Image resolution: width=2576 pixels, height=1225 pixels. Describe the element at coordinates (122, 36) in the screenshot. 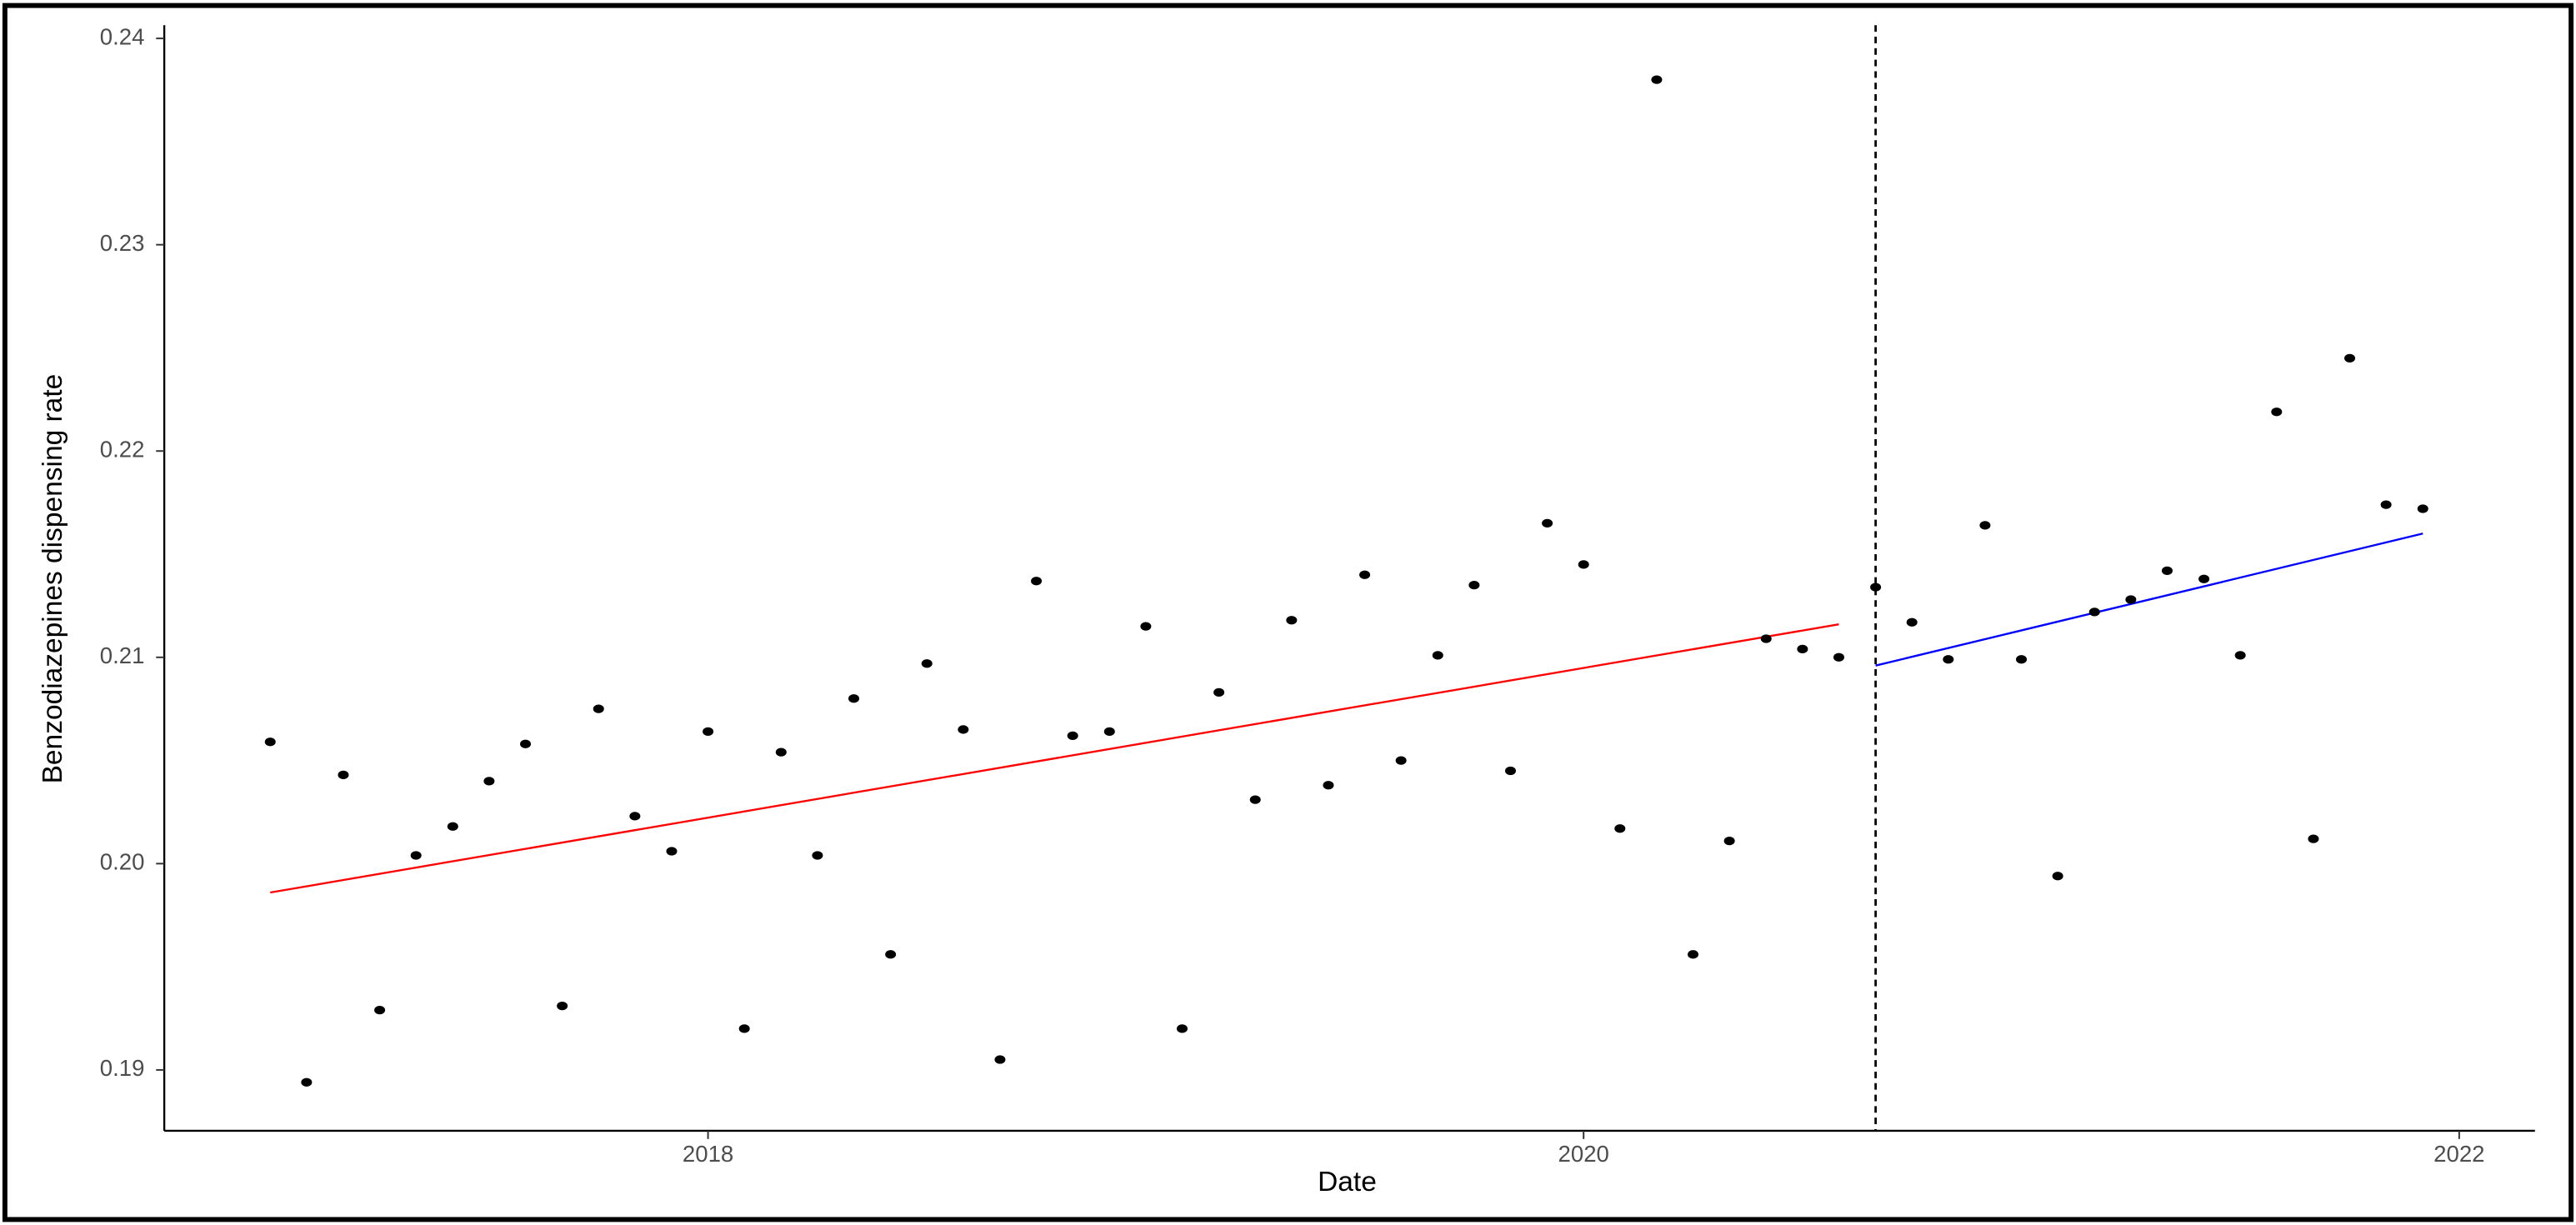

I see `y-tick-label: 0.24` at that location.